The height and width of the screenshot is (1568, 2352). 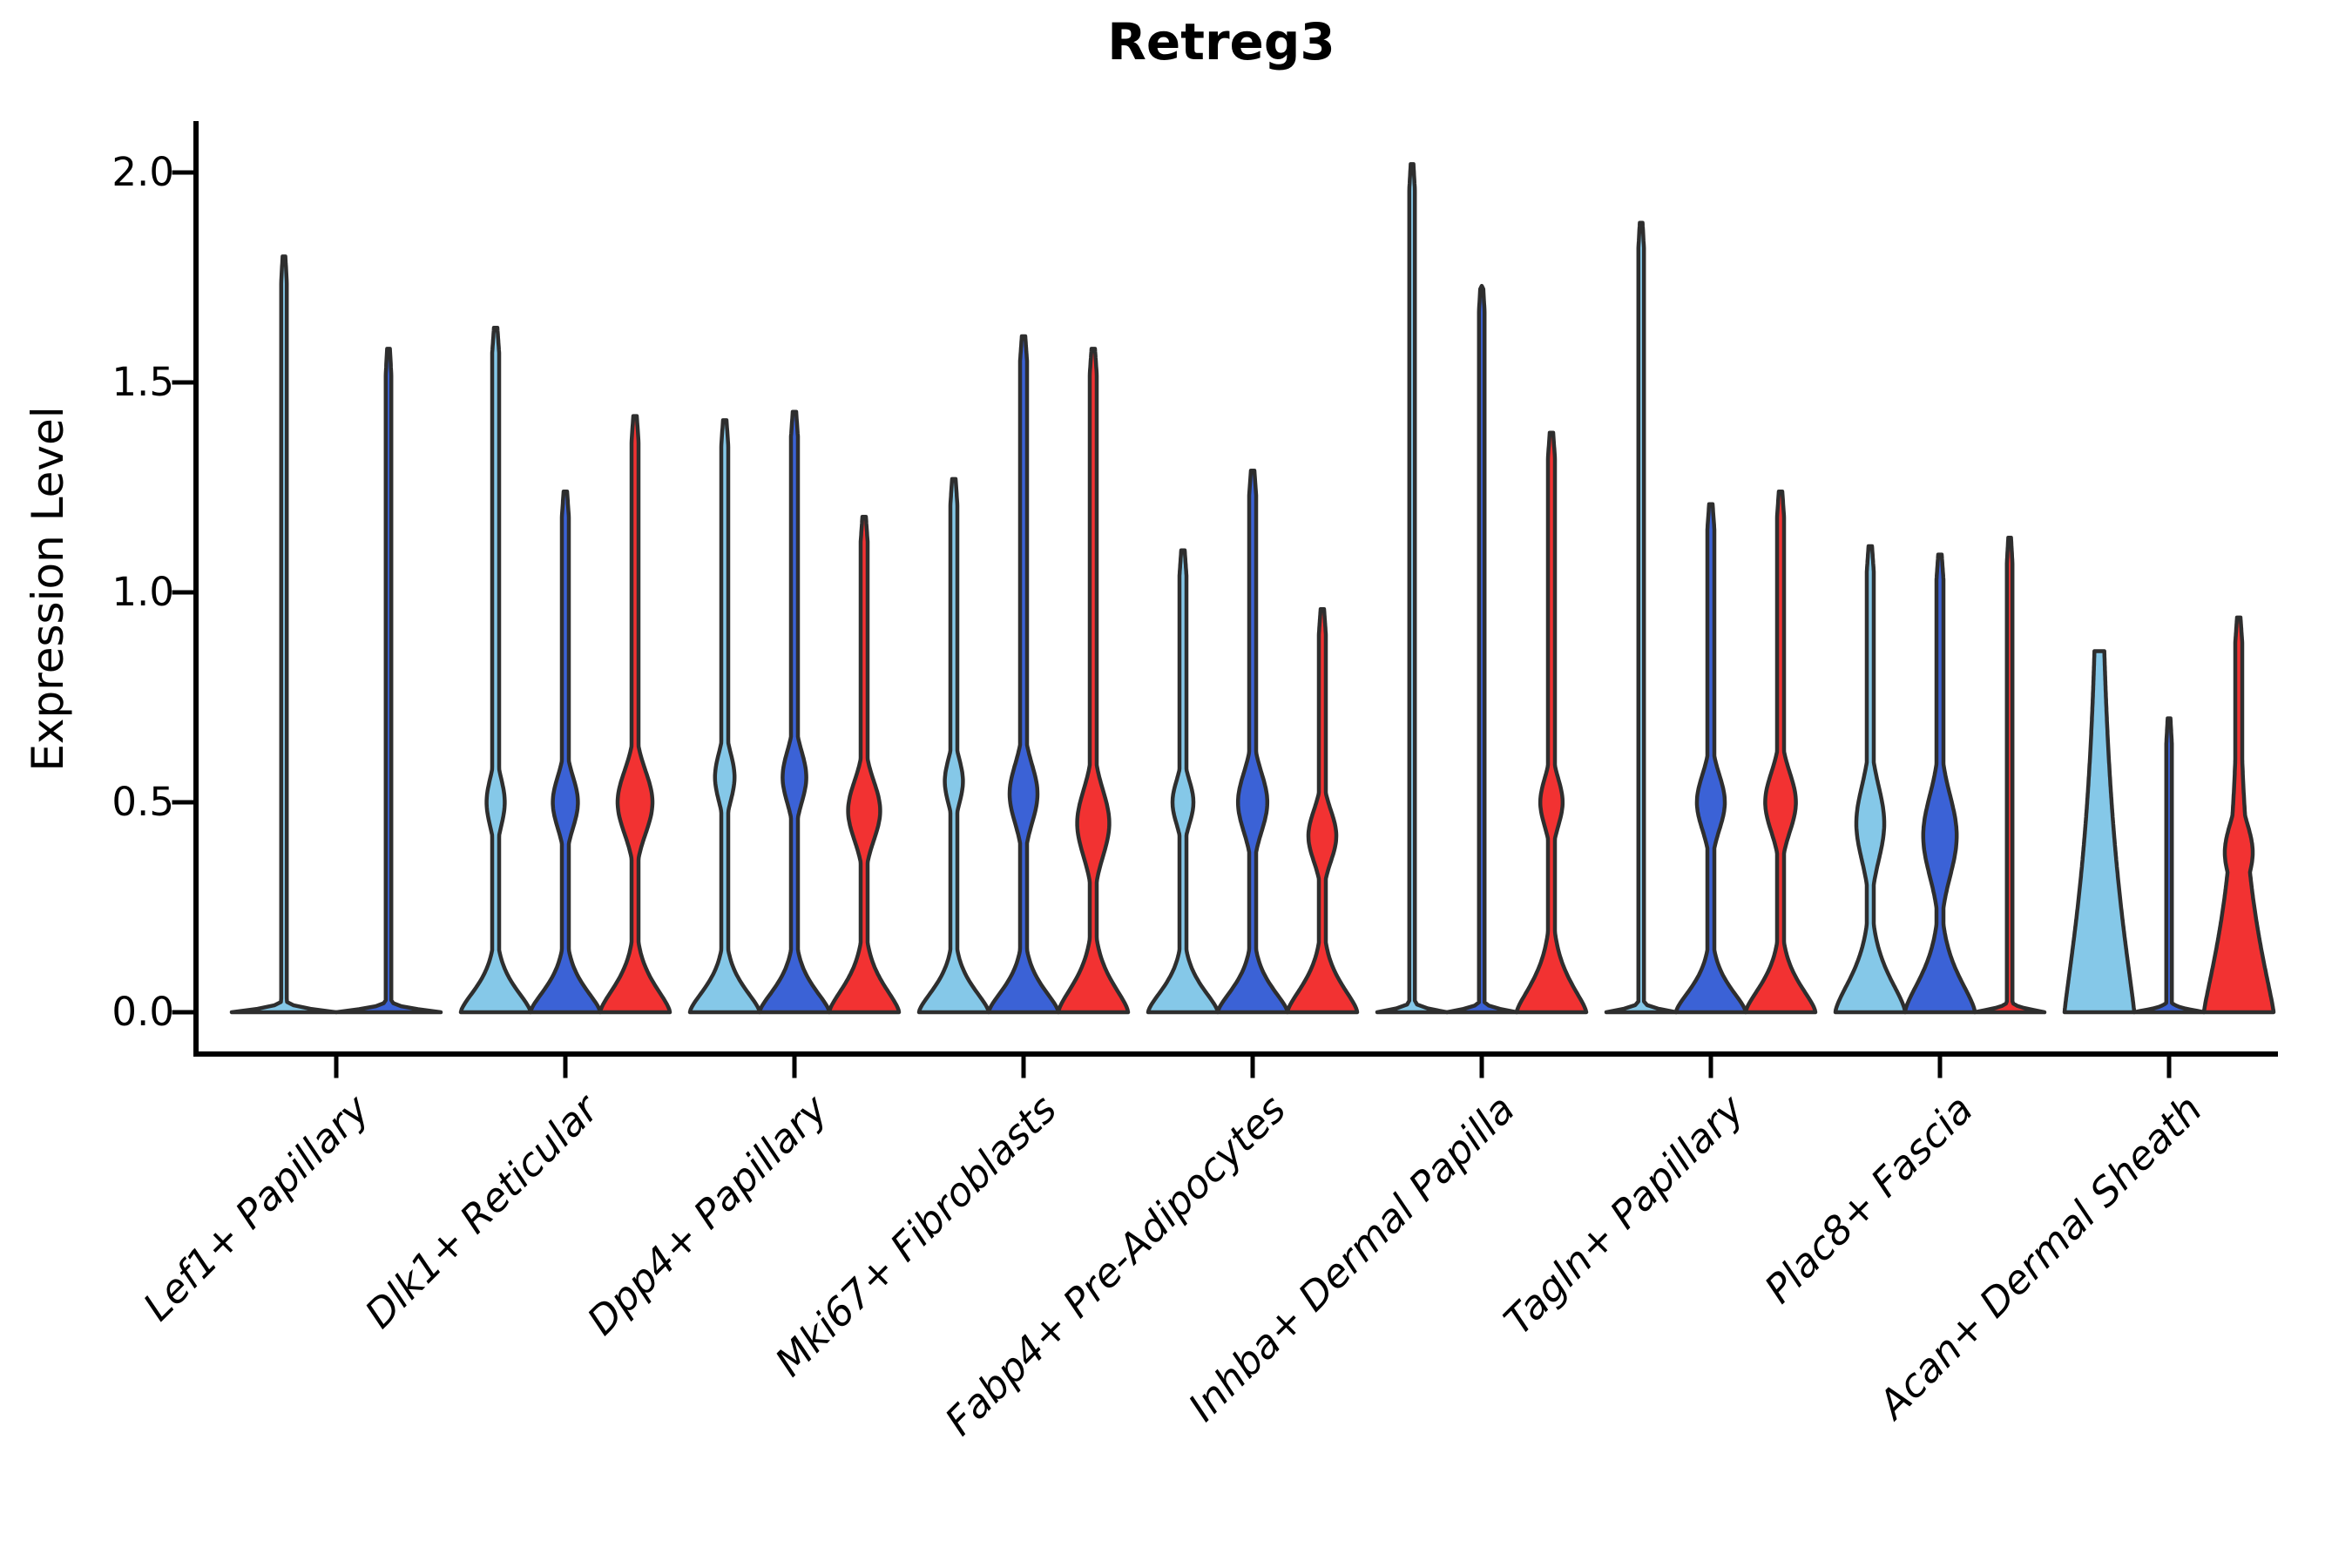 What do you see at coordinates (143, 802) in the screenshot?
I see `y-tick-label: 0.5` at bounding box center [143, 802].